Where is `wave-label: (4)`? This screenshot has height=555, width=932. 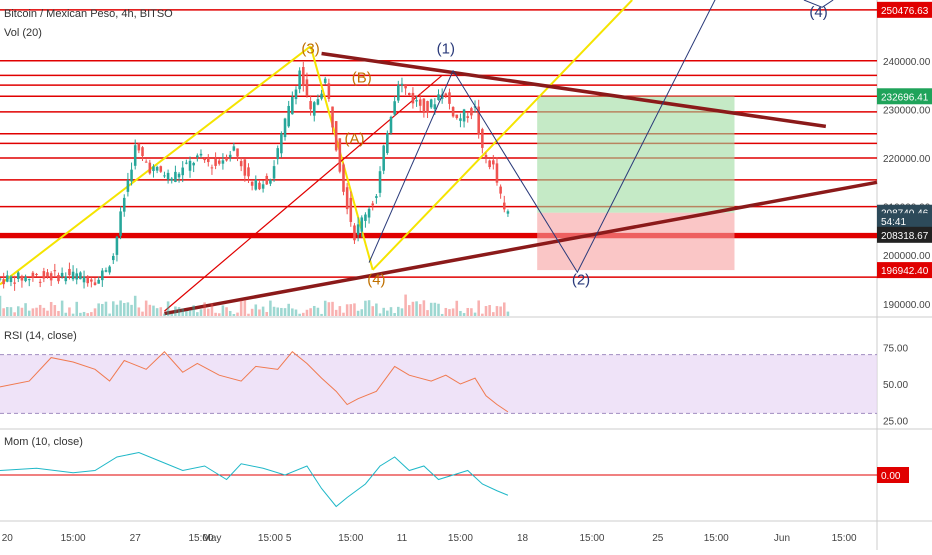
wave-label: (4) is located at coordinates (818, 12).